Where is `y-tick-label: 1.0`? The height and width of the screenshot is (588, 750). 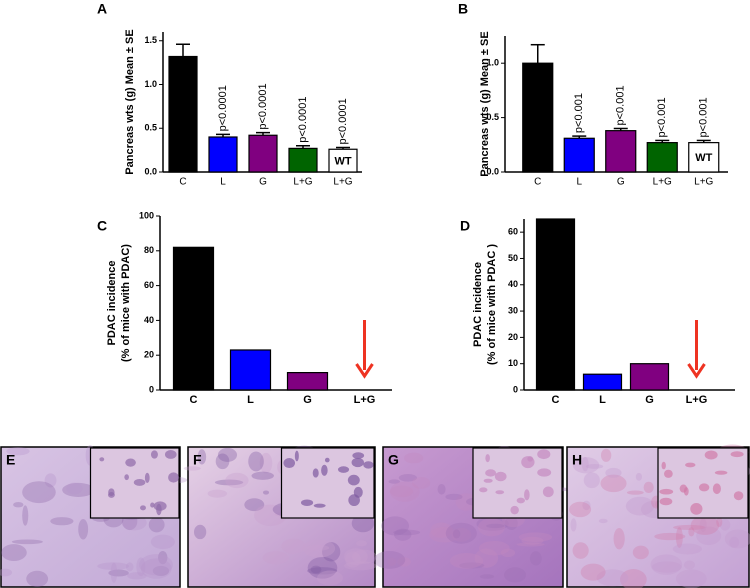
y-tick-label: 1.0 is located at coordinates (150, 84).